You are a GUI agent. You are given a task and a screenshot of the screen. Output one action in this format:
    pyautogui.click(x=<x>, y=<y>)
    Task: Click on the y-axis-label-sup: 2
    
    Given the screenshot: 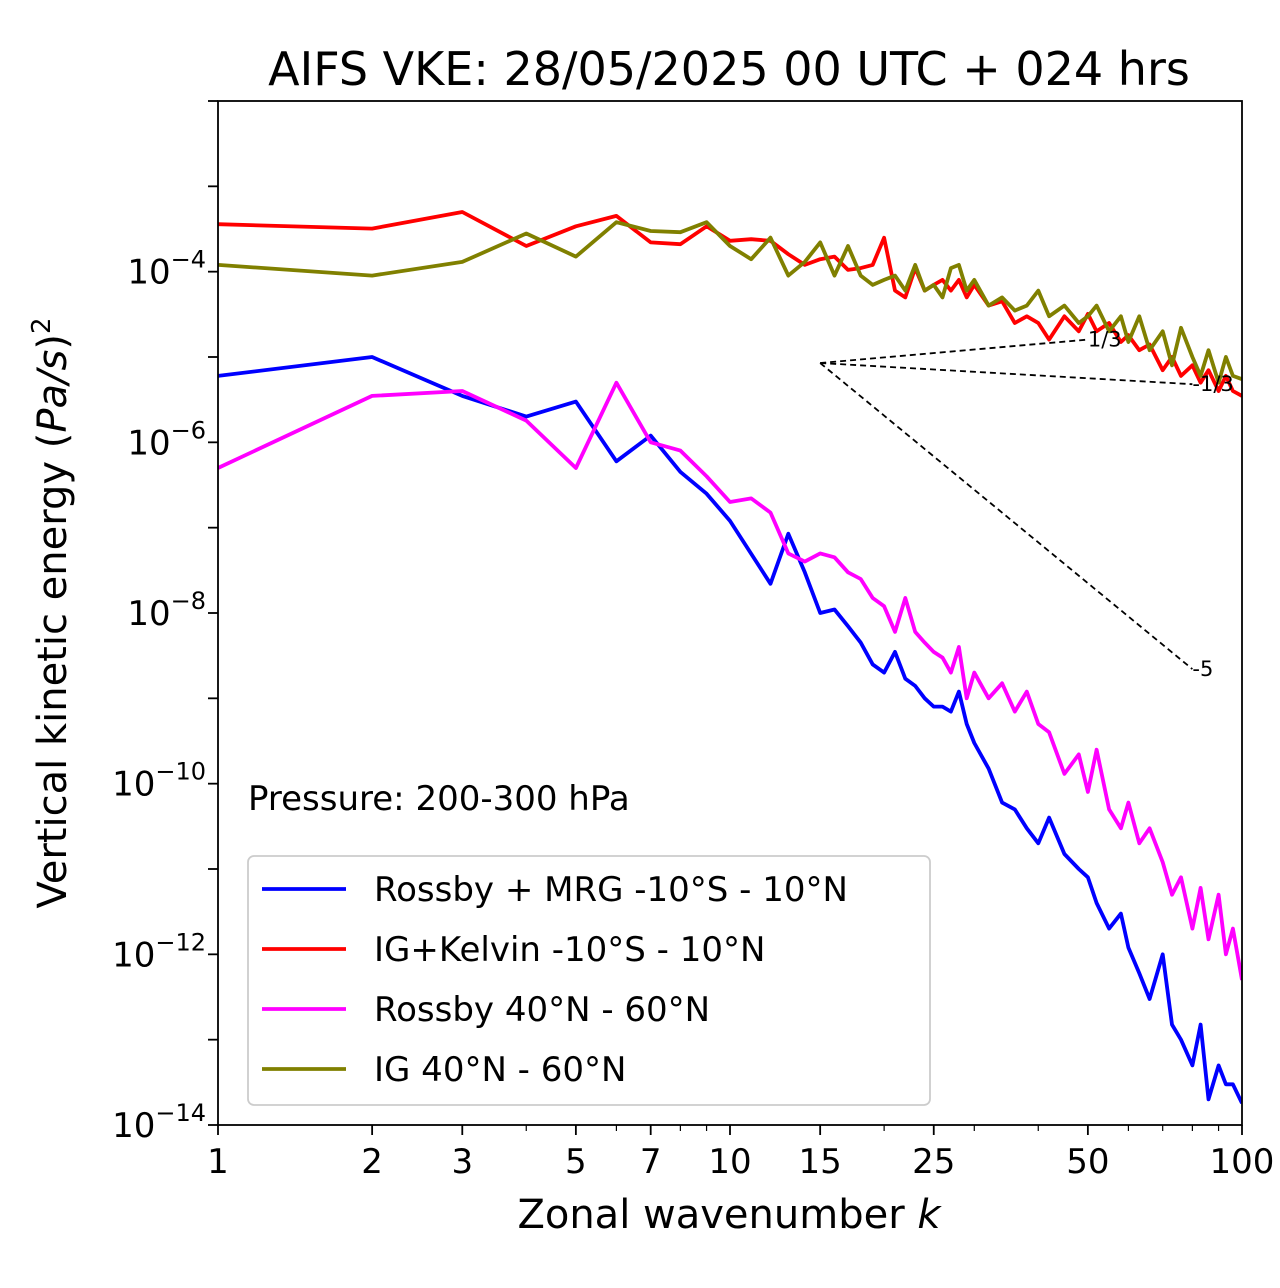 What is the action you would take?
    pyautogui.click(x=42, y=326)
    